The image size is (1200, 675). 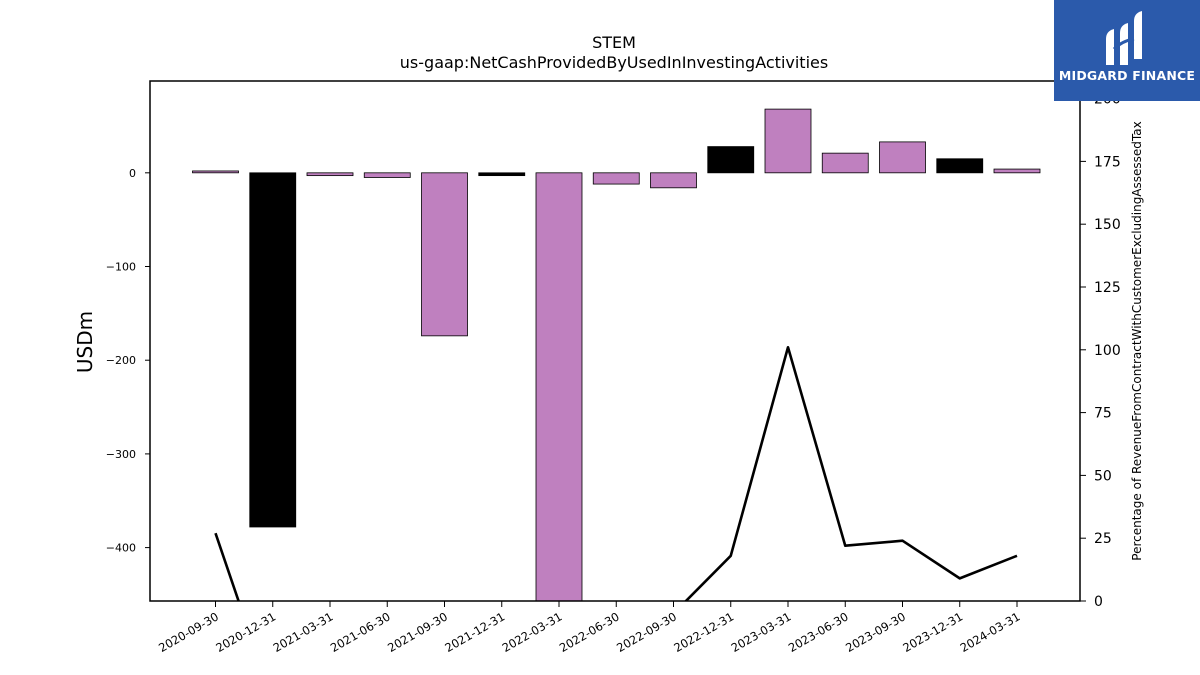 I want to click on logo-mark-icon, so click(x=1124, y=38).